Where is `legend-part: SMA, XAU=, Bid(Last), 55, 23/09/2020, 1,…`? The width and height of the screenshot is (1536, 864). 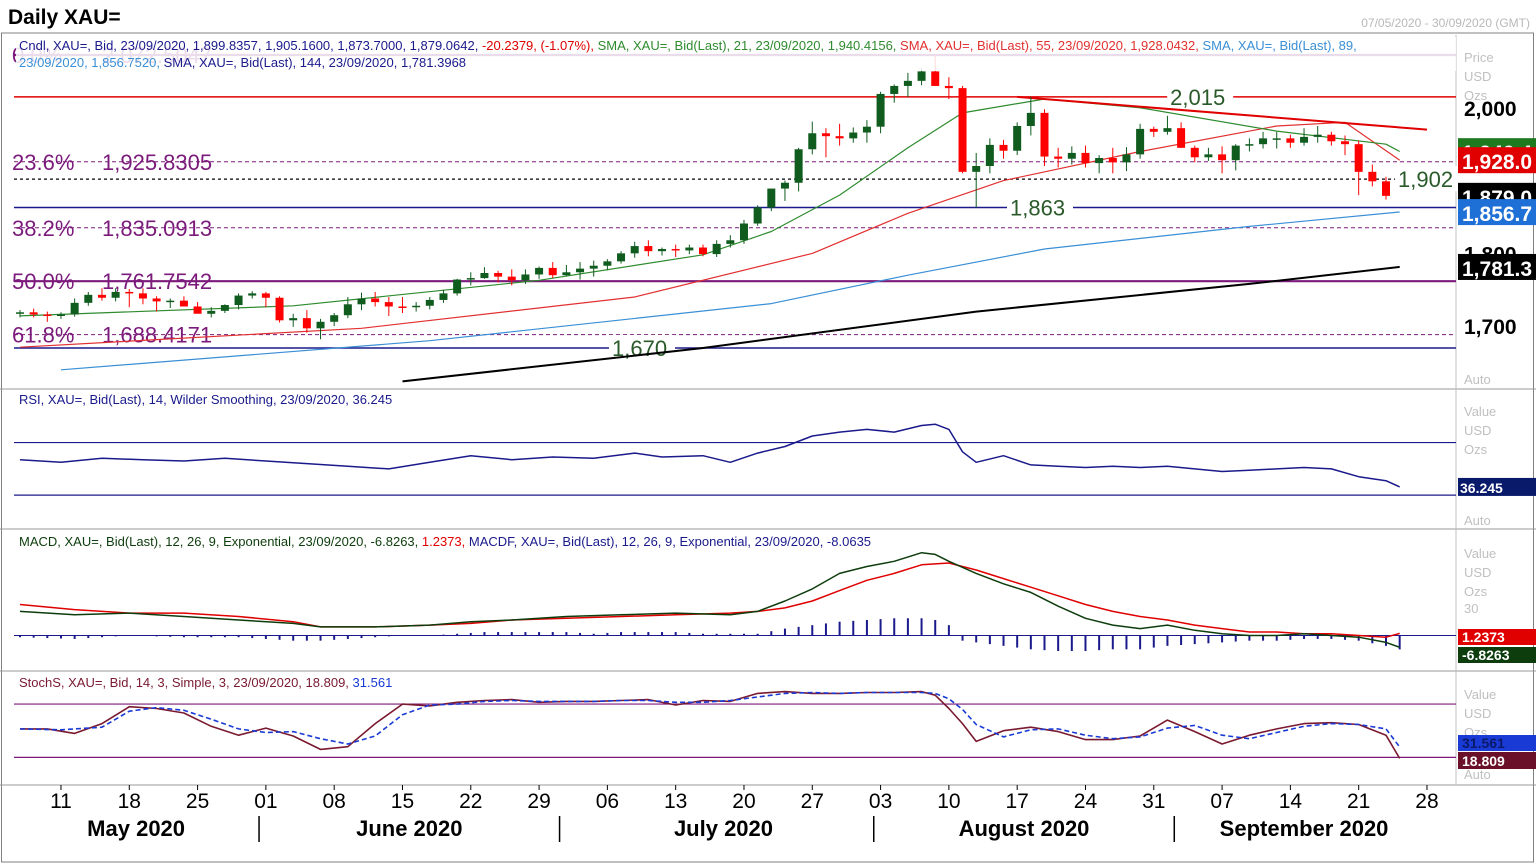
legend-part: SMA, XAU=, Bid(Last), 55, 23/09/2020, 1,… is located at coordinates (1051, 45).